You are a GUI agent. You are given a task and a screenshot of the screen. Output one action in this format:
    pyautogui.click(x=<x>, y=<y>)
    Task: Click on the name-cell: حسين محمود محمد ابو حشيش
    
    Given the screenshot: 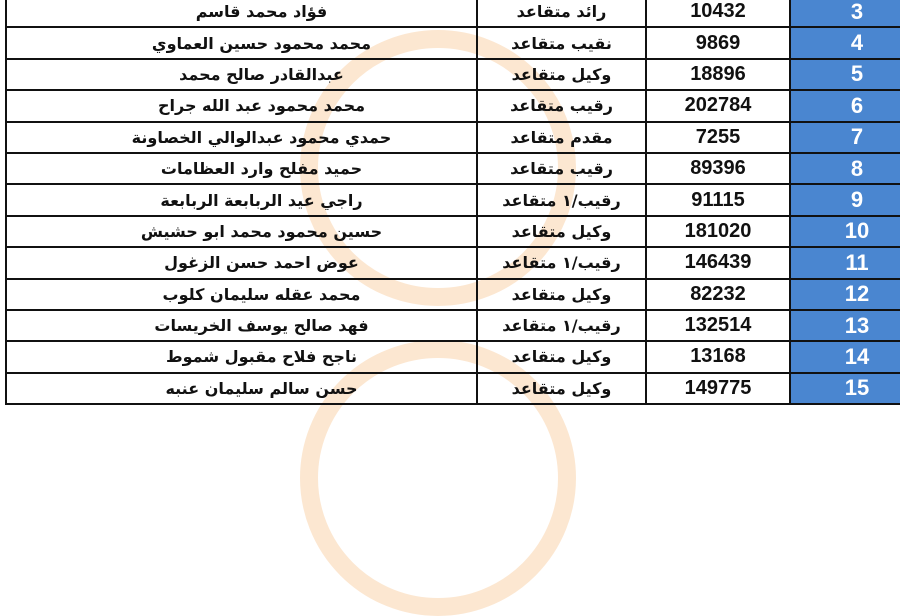 What is the action you would take?
    pyautogui.click(x=241, y=231)
    